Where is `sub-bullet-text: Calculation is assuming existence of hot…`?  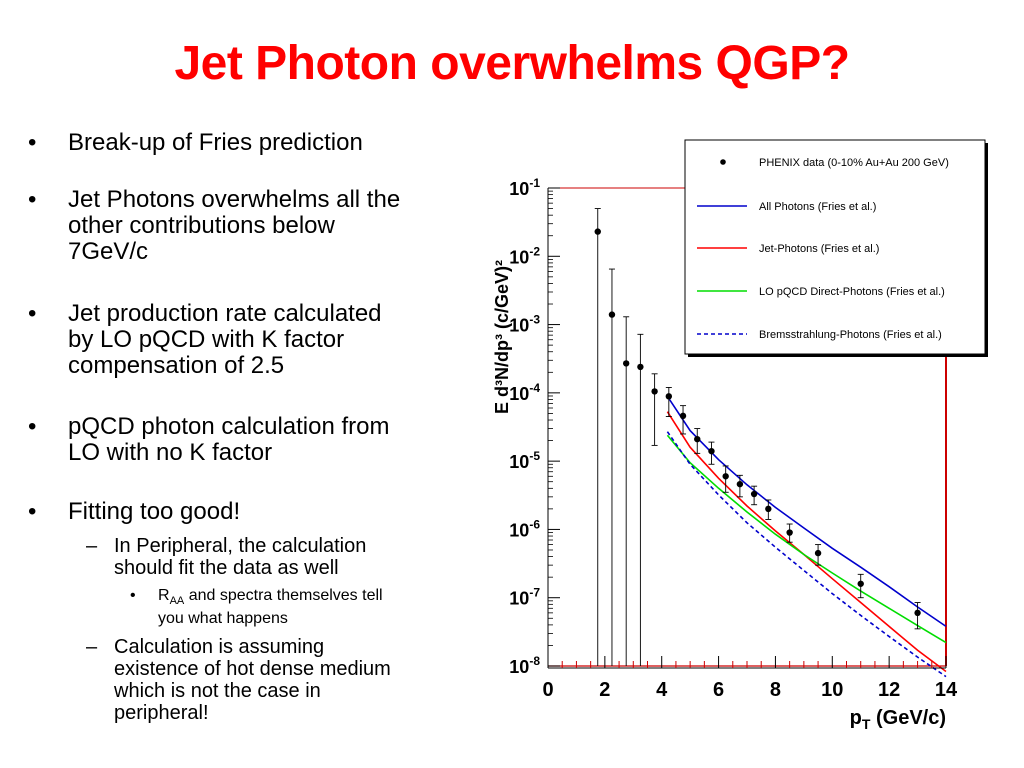 sub-bullet-text: Calculation is assuming existence of hot… is located at coordinates (252, 680).